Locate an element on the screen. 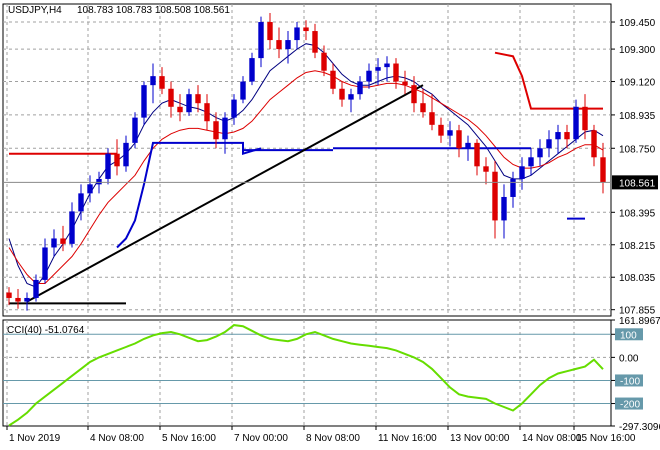  time-label: 14 Nov 08:00 is located at coordinates (552, 438).